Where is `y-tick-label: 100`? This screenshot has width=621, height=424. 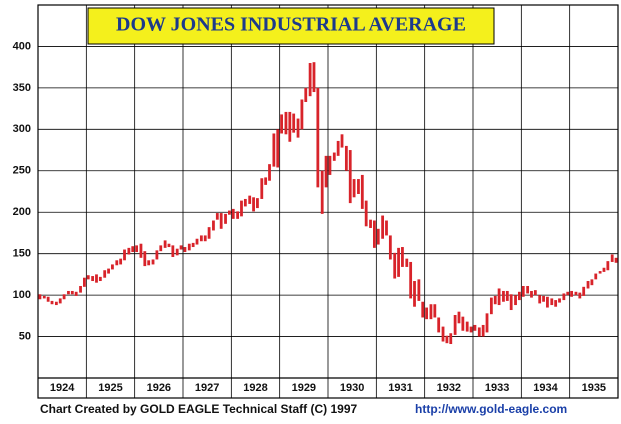
y-tick-label: 100 is located at coordinates (22, 295).